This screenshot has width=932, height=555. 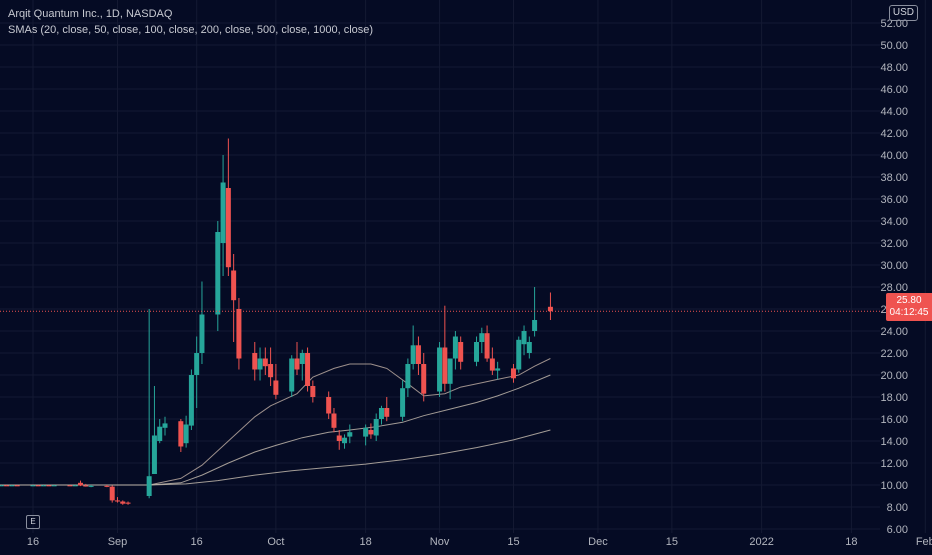 What do you see at coordinates (761, 542) in the screenshot?
I see `time-tick-label: 2022` at bounding box center [761, 542].